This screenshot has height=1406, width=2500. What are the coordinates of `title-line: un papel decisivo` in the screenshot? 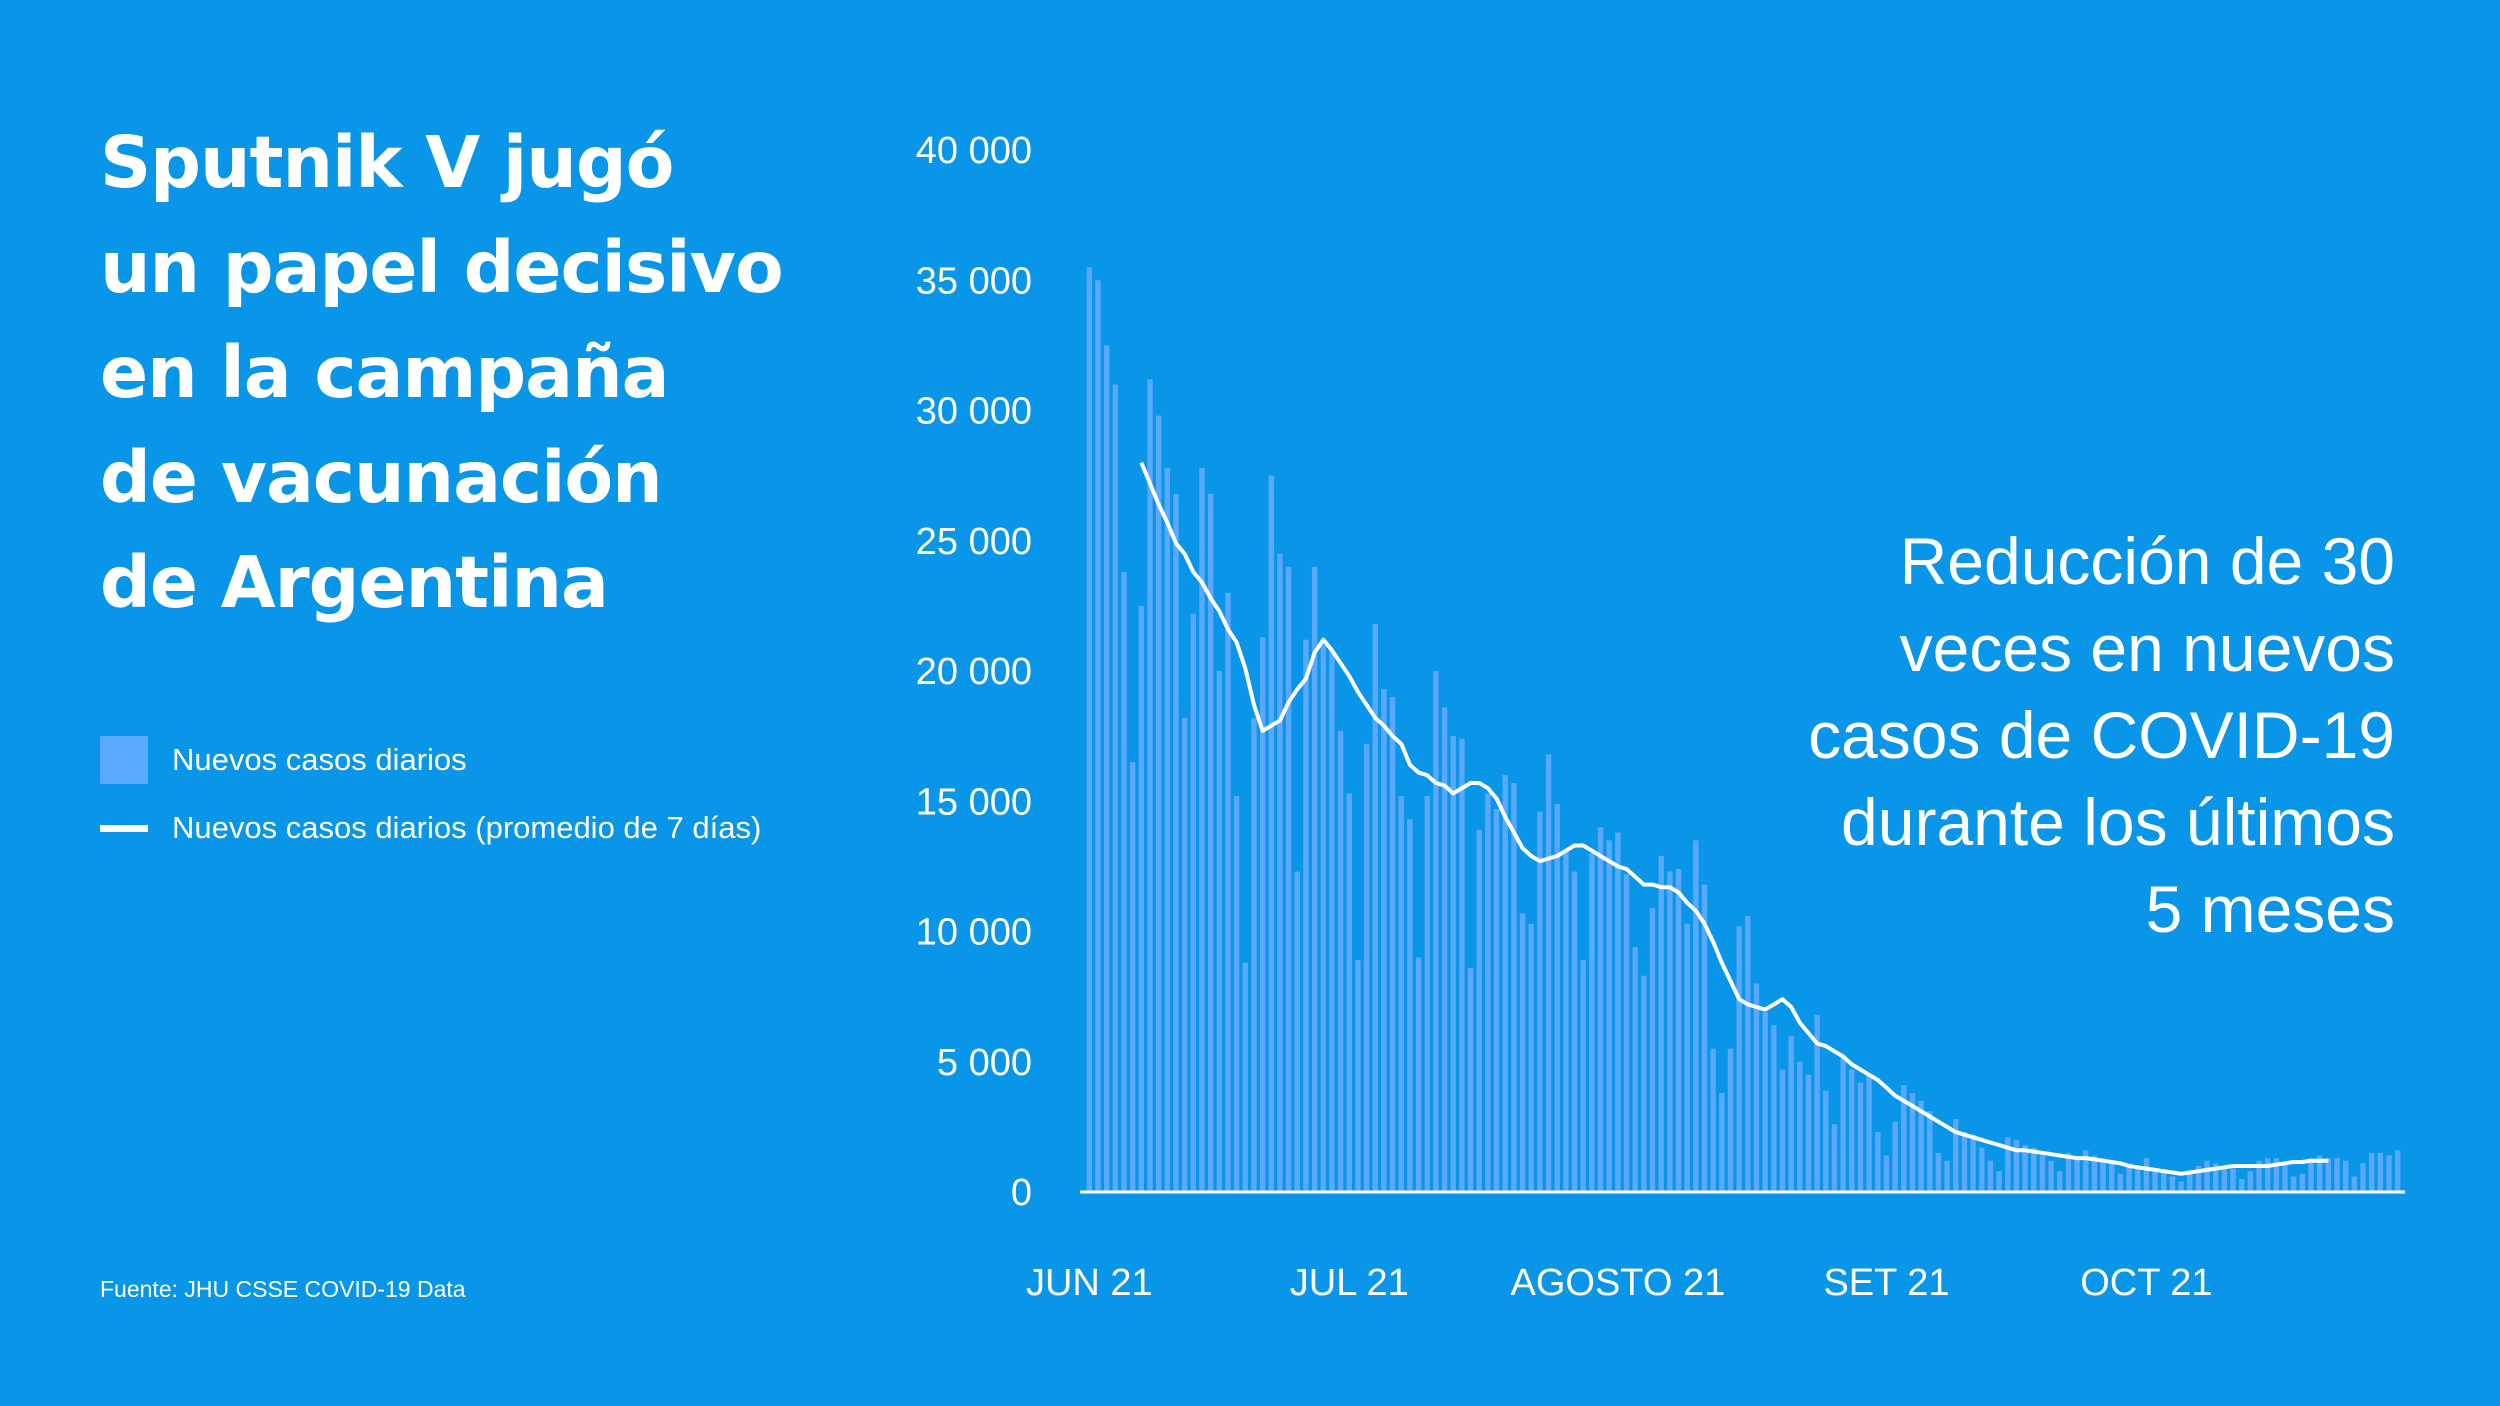 It's located at (442, 267).